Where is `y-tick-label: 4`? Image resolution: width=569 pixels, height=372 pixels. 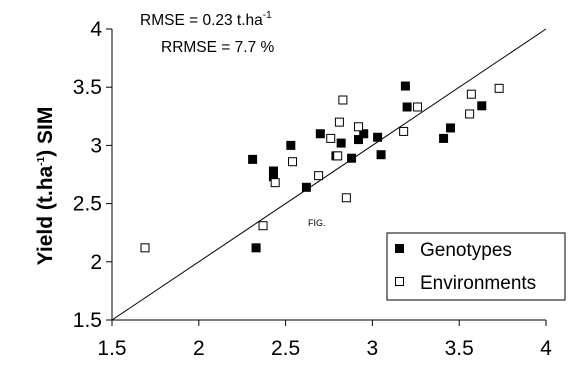 y-tick-label: 4 is located at coordinates (96, 29).